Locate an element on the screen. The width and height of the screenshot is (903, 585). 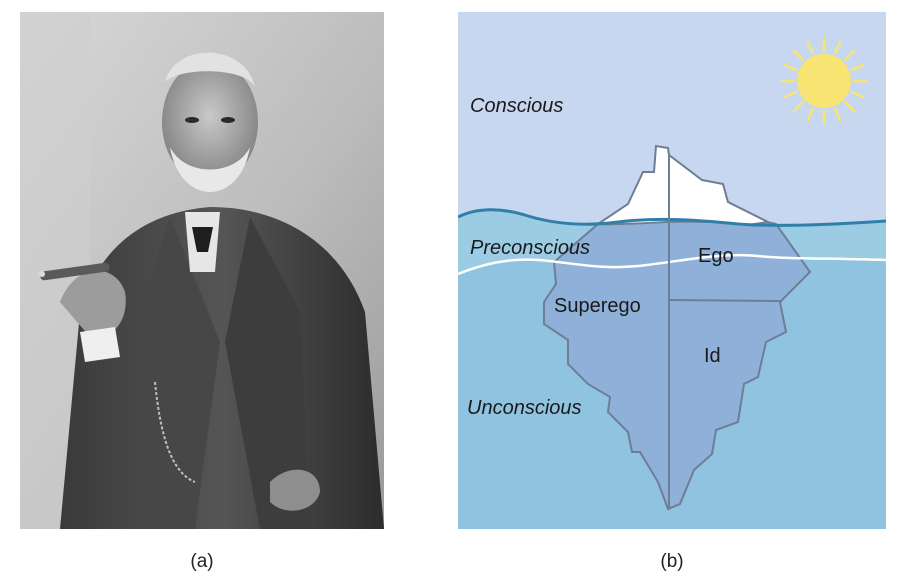
caption-a: (a) is located at coordinates (202, 561).